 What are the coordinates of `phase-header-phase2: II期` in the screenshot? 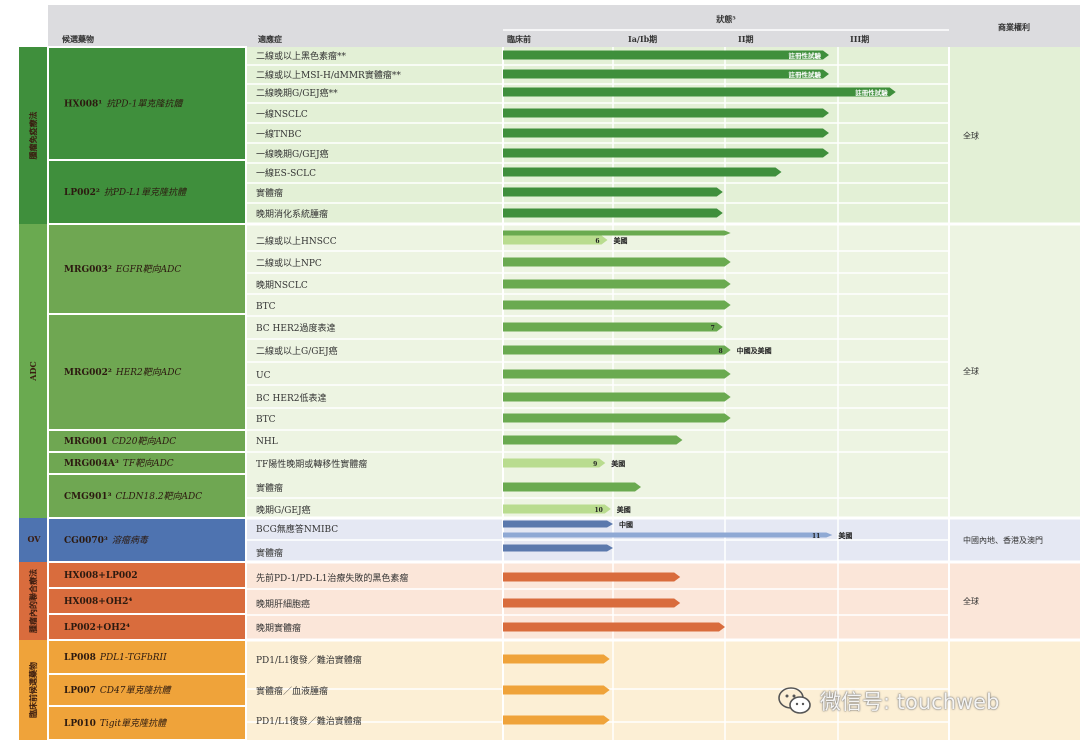 It's located at (745, 39).